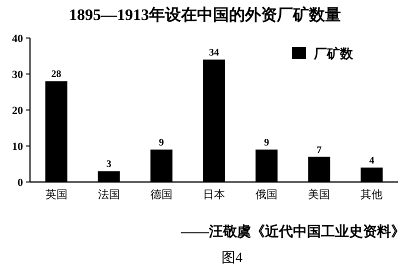 This screenshot has width=411, height=274. I want to click on x-tick-label: 日本, so click(214, 194).